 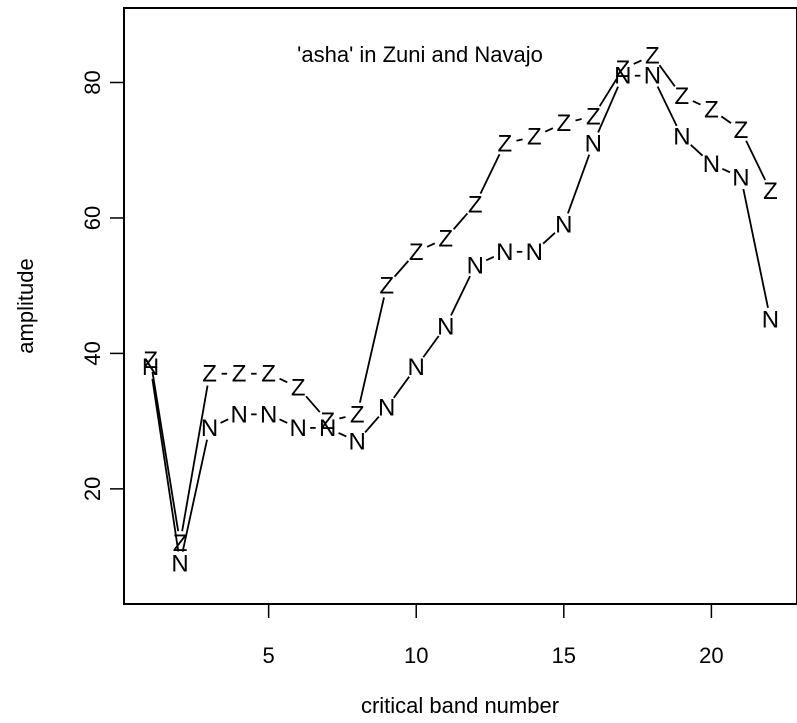 What do you see at coordinates (92, 353) in the screenshot?
I see `y-tick-label: 40` at bounding box center [92, 353].